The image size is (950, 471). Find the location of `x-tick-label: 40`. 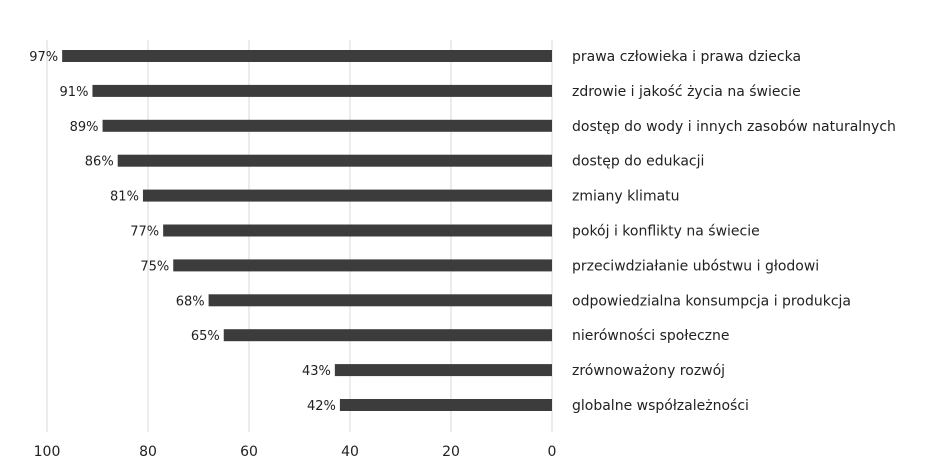

x-tick-label: 40 is located at coordinates (350, 452).